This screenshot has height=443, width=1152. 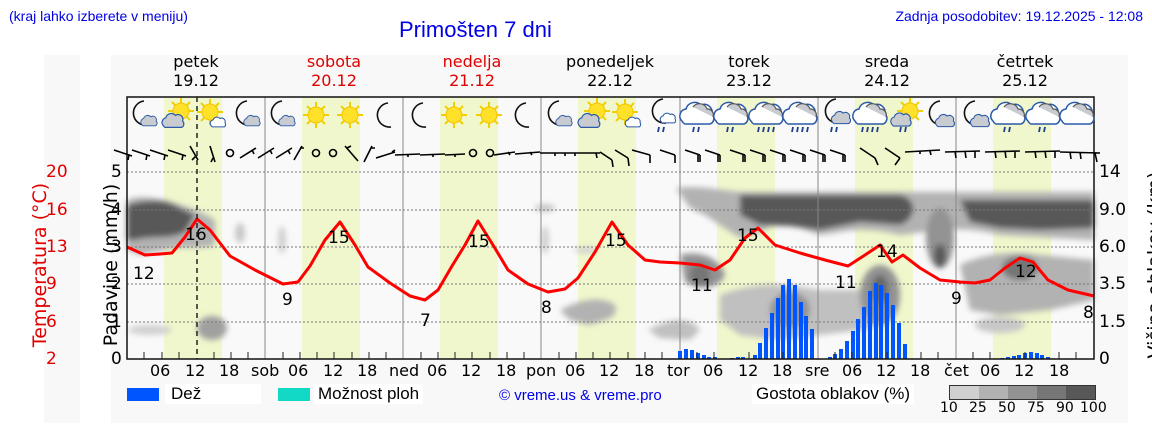 What do you see at coordinates (749, 61) in the screenshot?
I see `day-name: torek` at bounding box center [749, 61].